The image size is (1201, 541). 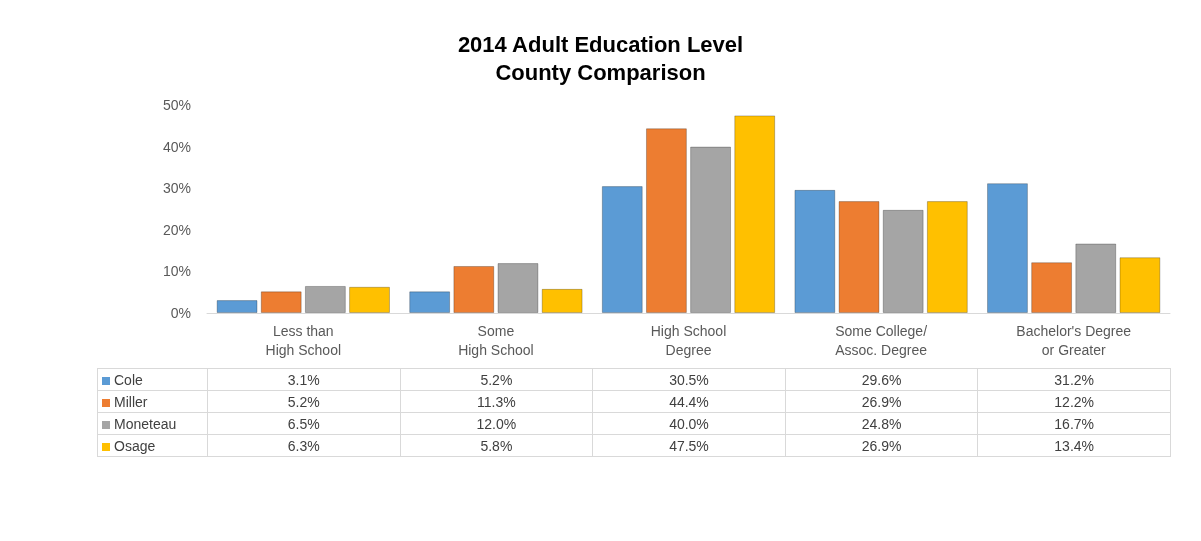 I want to click on x-tick-label: High School Degree, so click(x=688, y=340).